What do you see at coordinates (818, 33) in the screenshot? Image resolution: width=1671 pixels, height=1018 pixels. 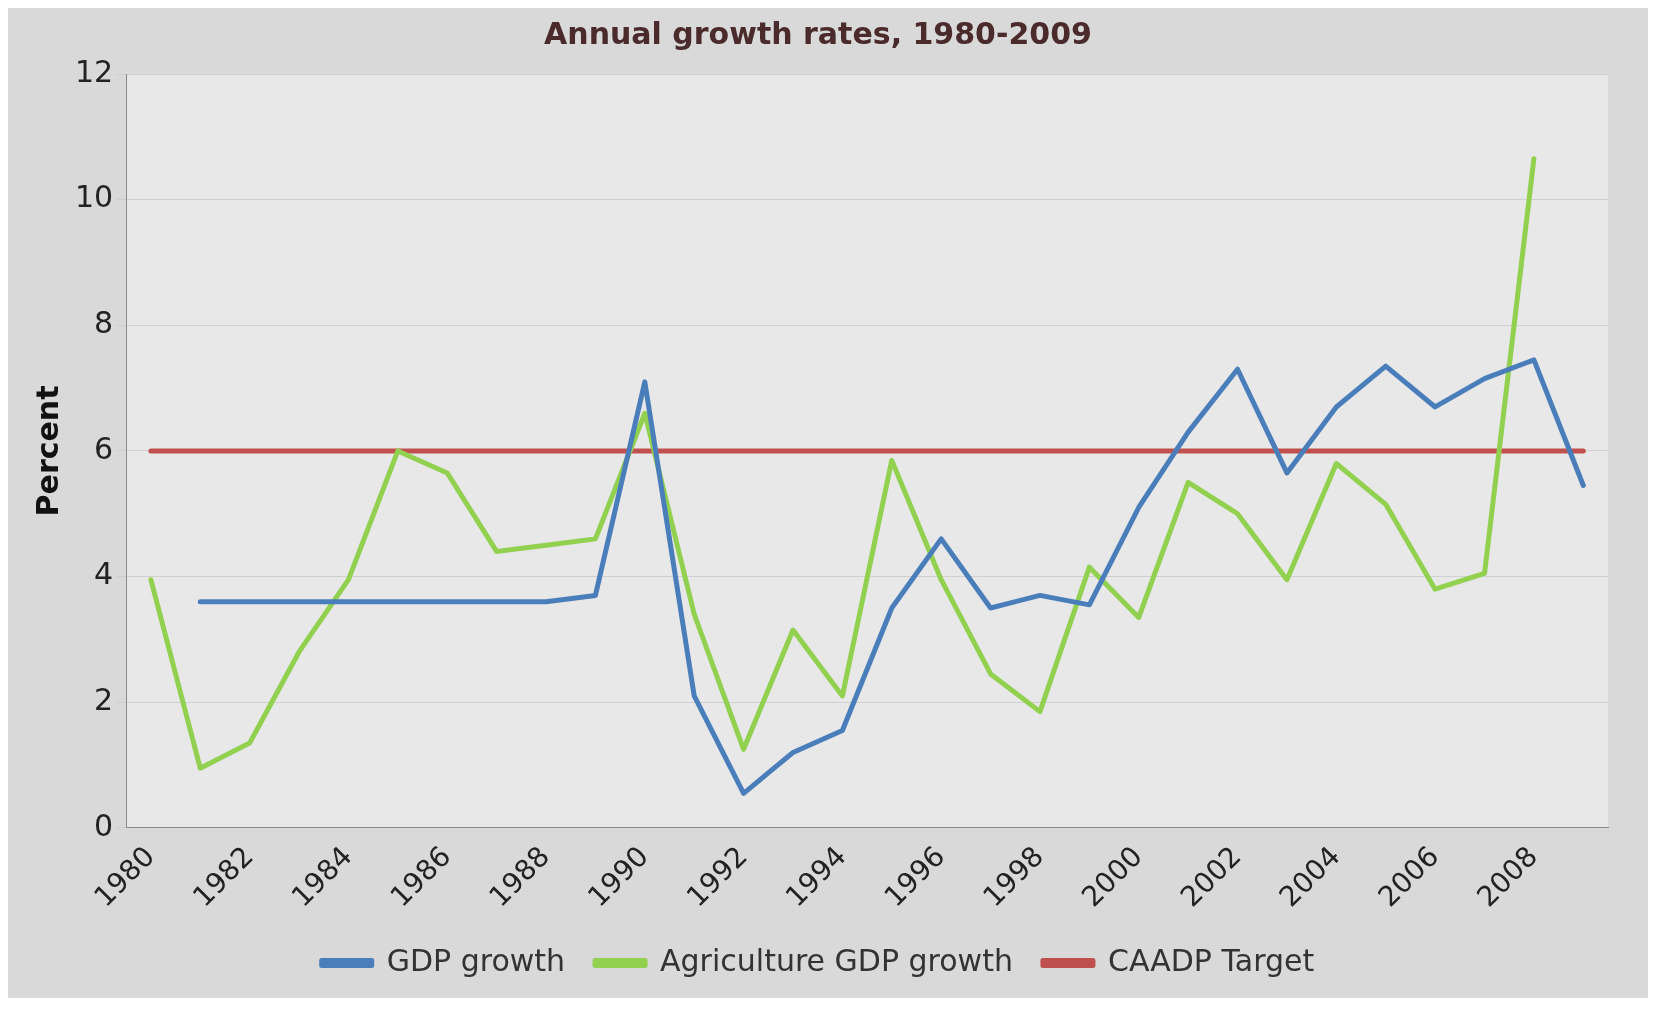 I see `chart-title: Annual growth rates, 1980-2009` at bounding box center [818, 33].